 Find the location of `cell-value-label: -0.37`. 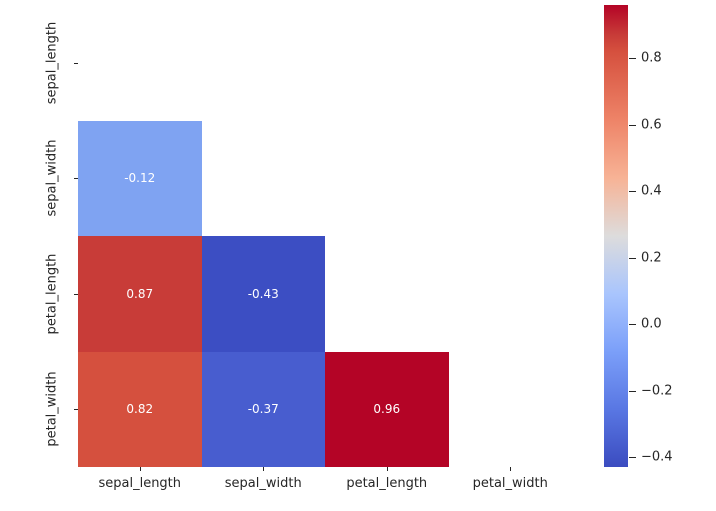

cell-value-label: -0.37 is located at coordinates (263, 409).